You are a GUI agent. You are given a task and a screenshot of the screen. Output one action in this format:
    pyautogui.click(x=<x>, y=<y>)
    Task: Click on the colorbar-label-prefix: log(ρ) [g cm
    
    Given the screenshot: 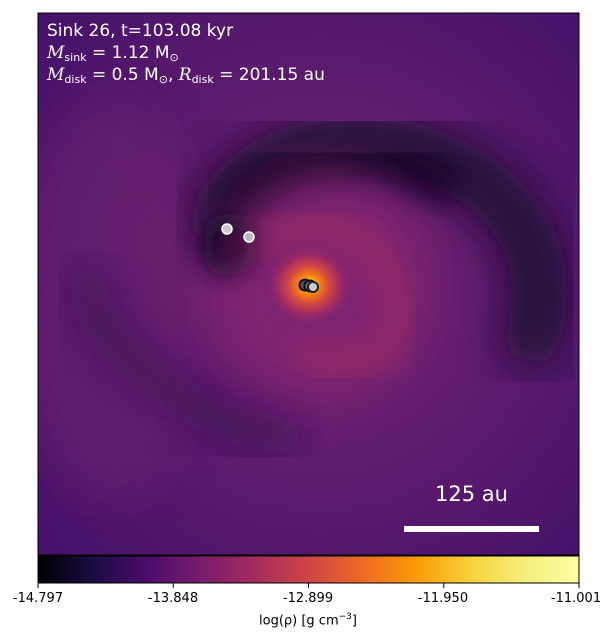 What is the action you would take?
    pyautogui.click(x=299, y=621)
    